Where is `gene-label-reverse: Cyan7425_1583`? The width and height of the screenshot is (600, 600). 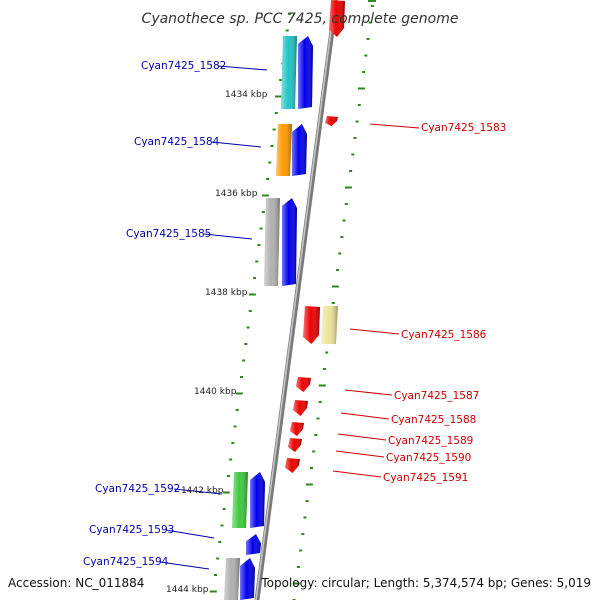
gene-label-reverse: Cyan7425_1583 is located at coordinates (463, 128).